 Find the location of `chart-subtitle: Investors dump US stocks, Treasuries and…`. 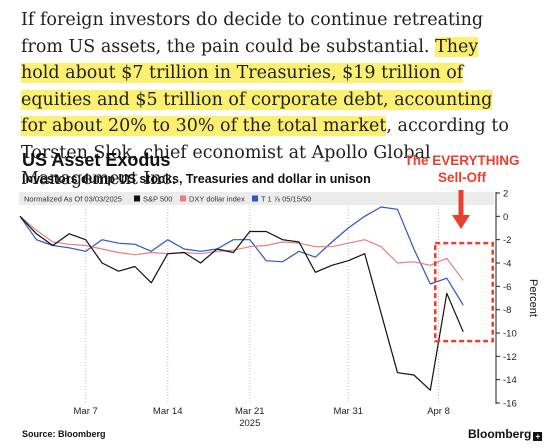

chart-subtitle: Investors dump US stocks, Treasuries and… is located at coordinates (196, 179).